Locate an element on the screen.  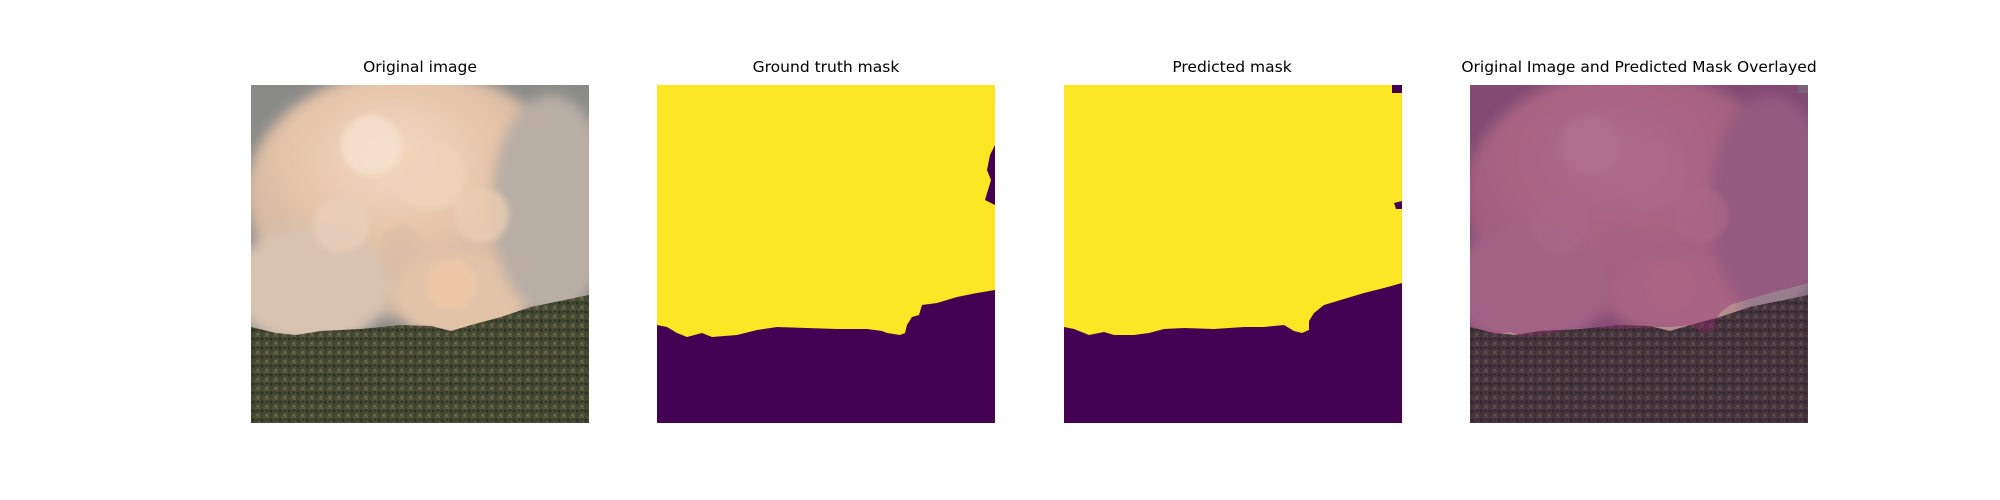
ground-truth-mask is located at coordinates (826, 254).